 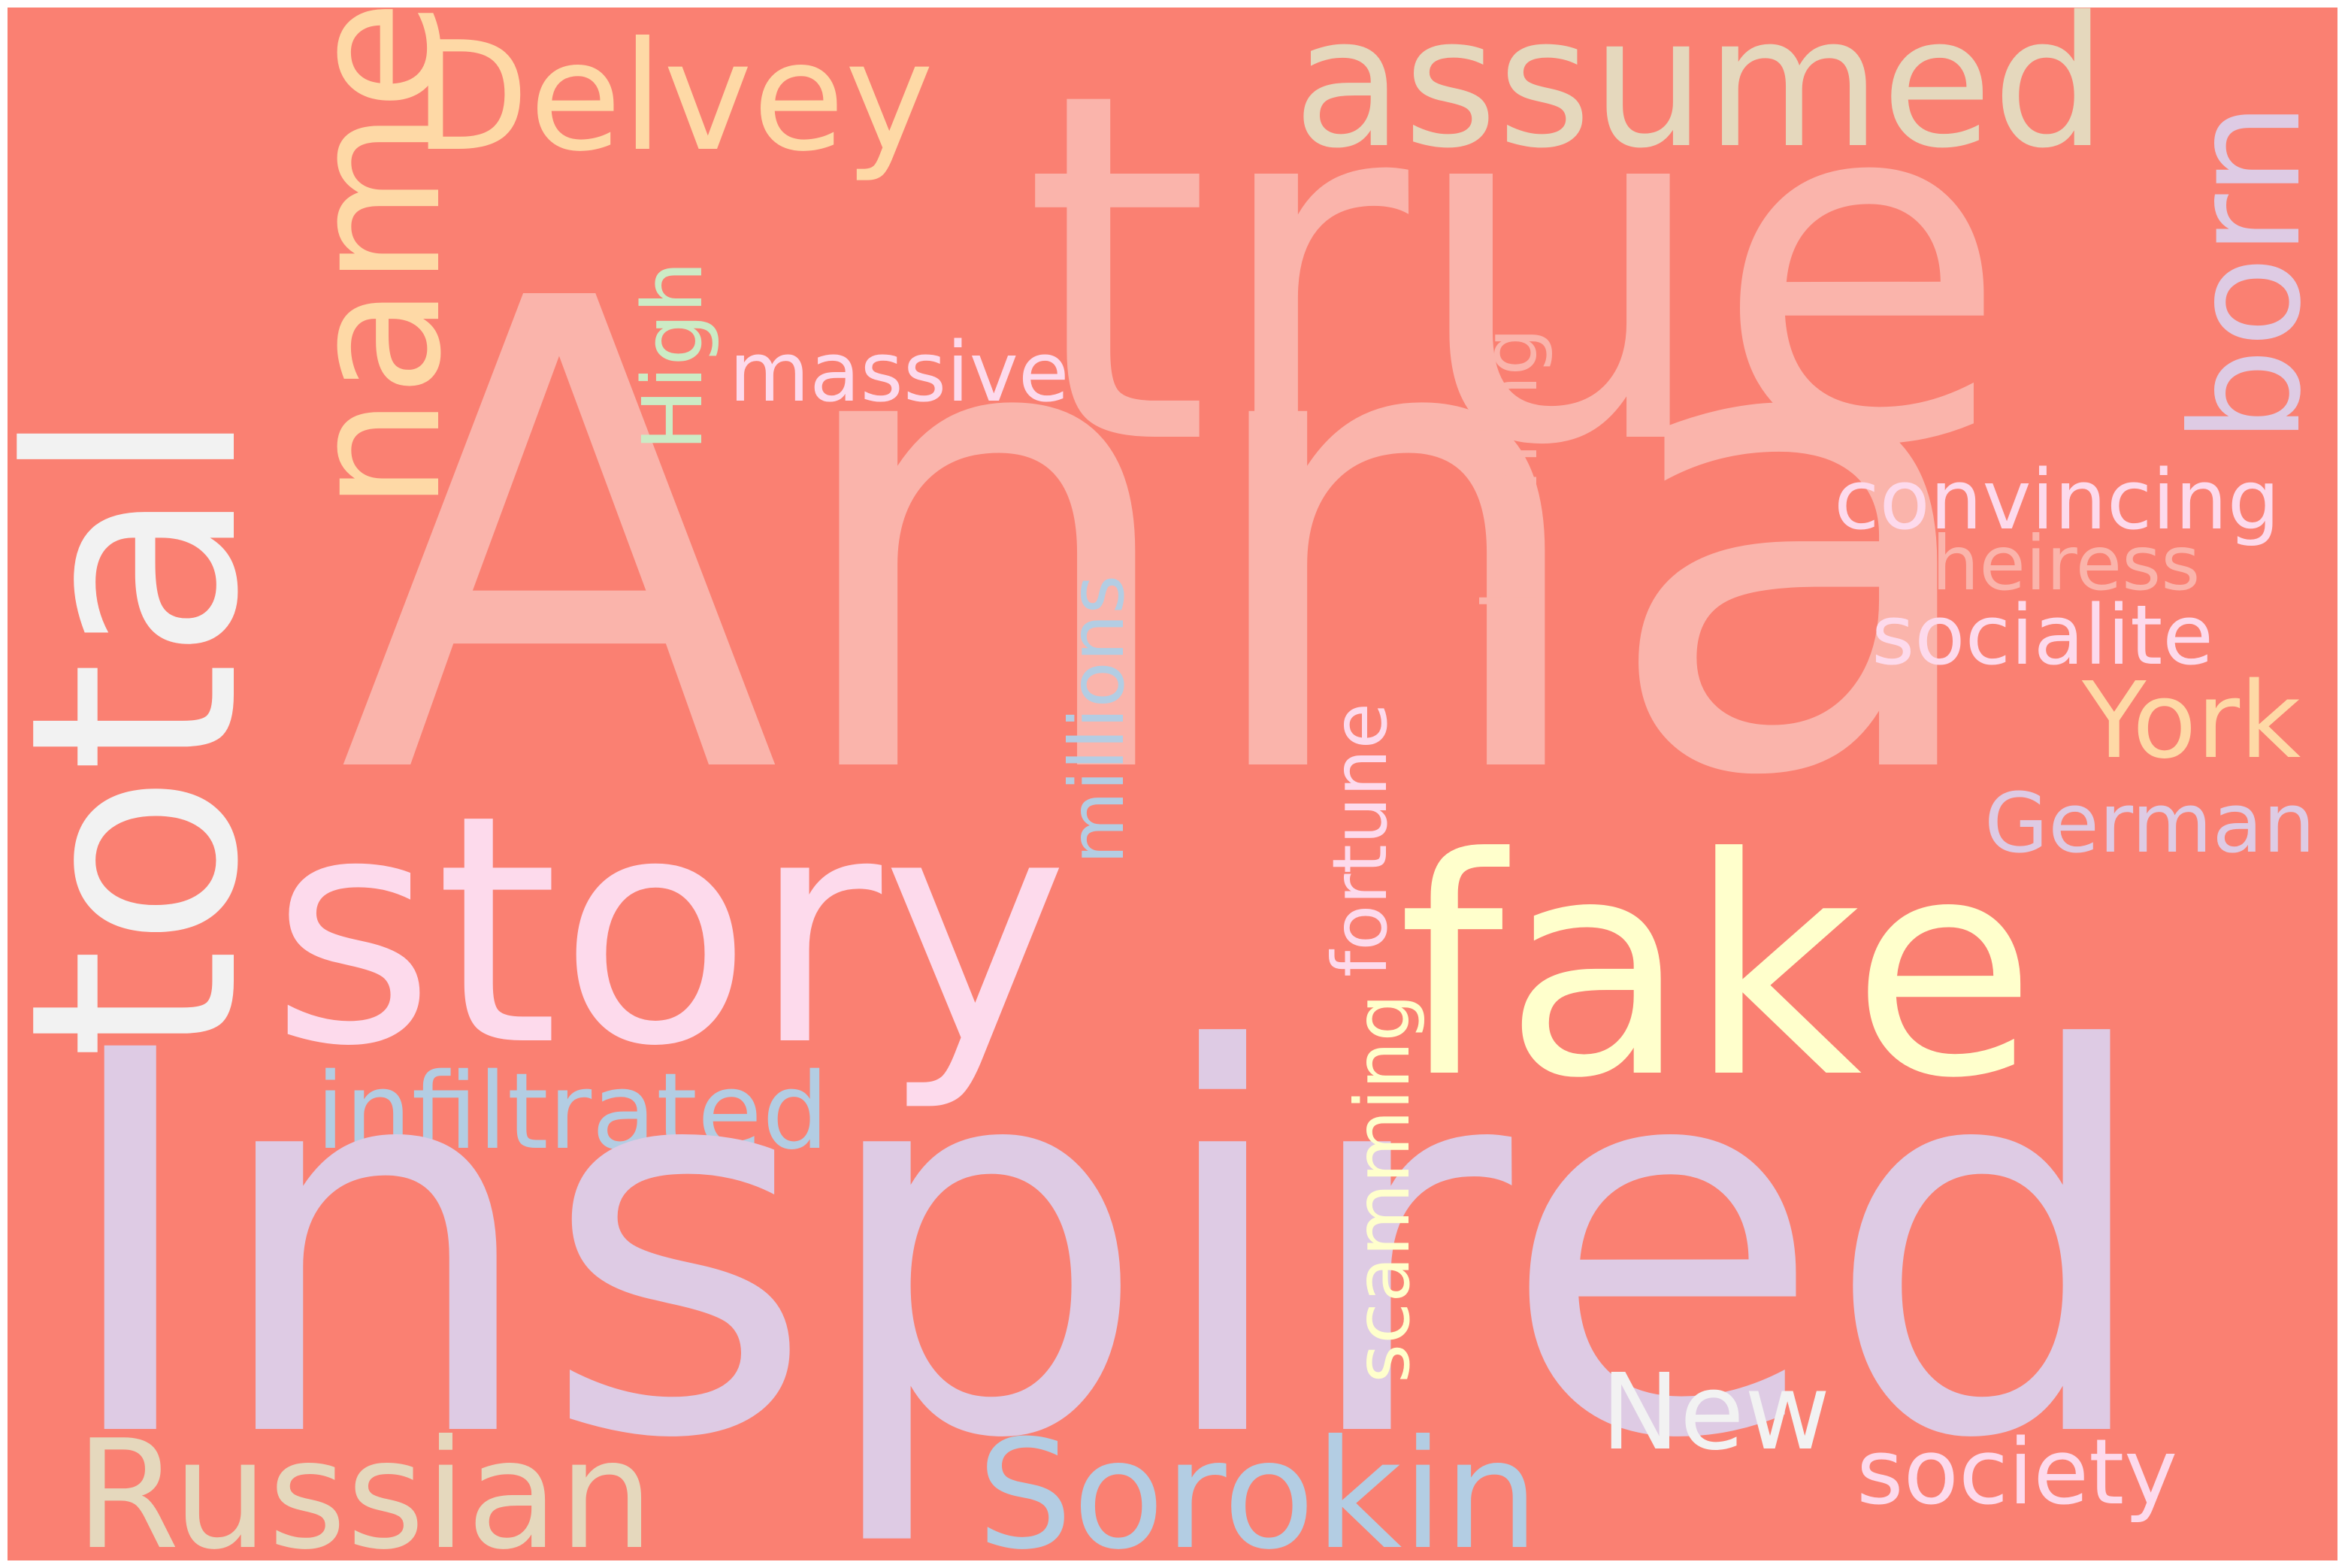 I want to click on word-fortune: fortune, so click(x=1360, y=840).